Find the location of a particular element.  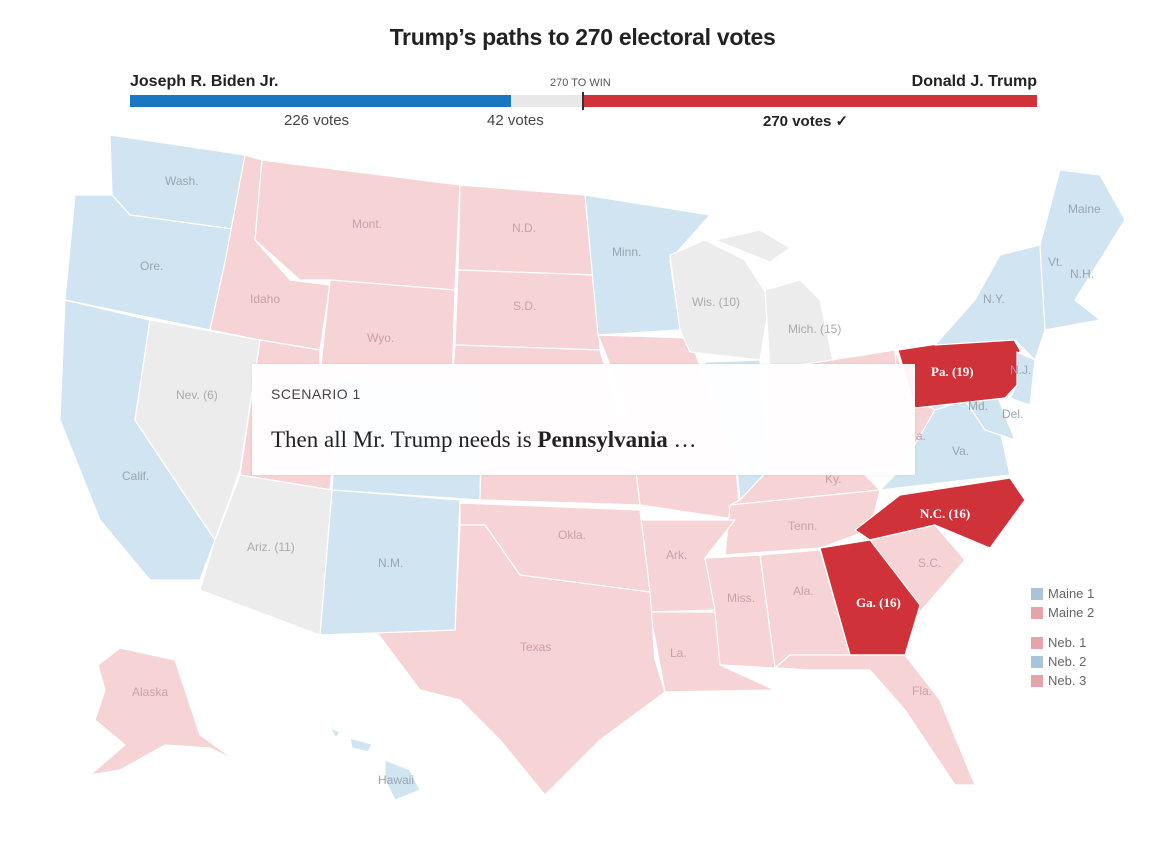

label-nev: Nev. (6) is located at coordinates (197, 395).